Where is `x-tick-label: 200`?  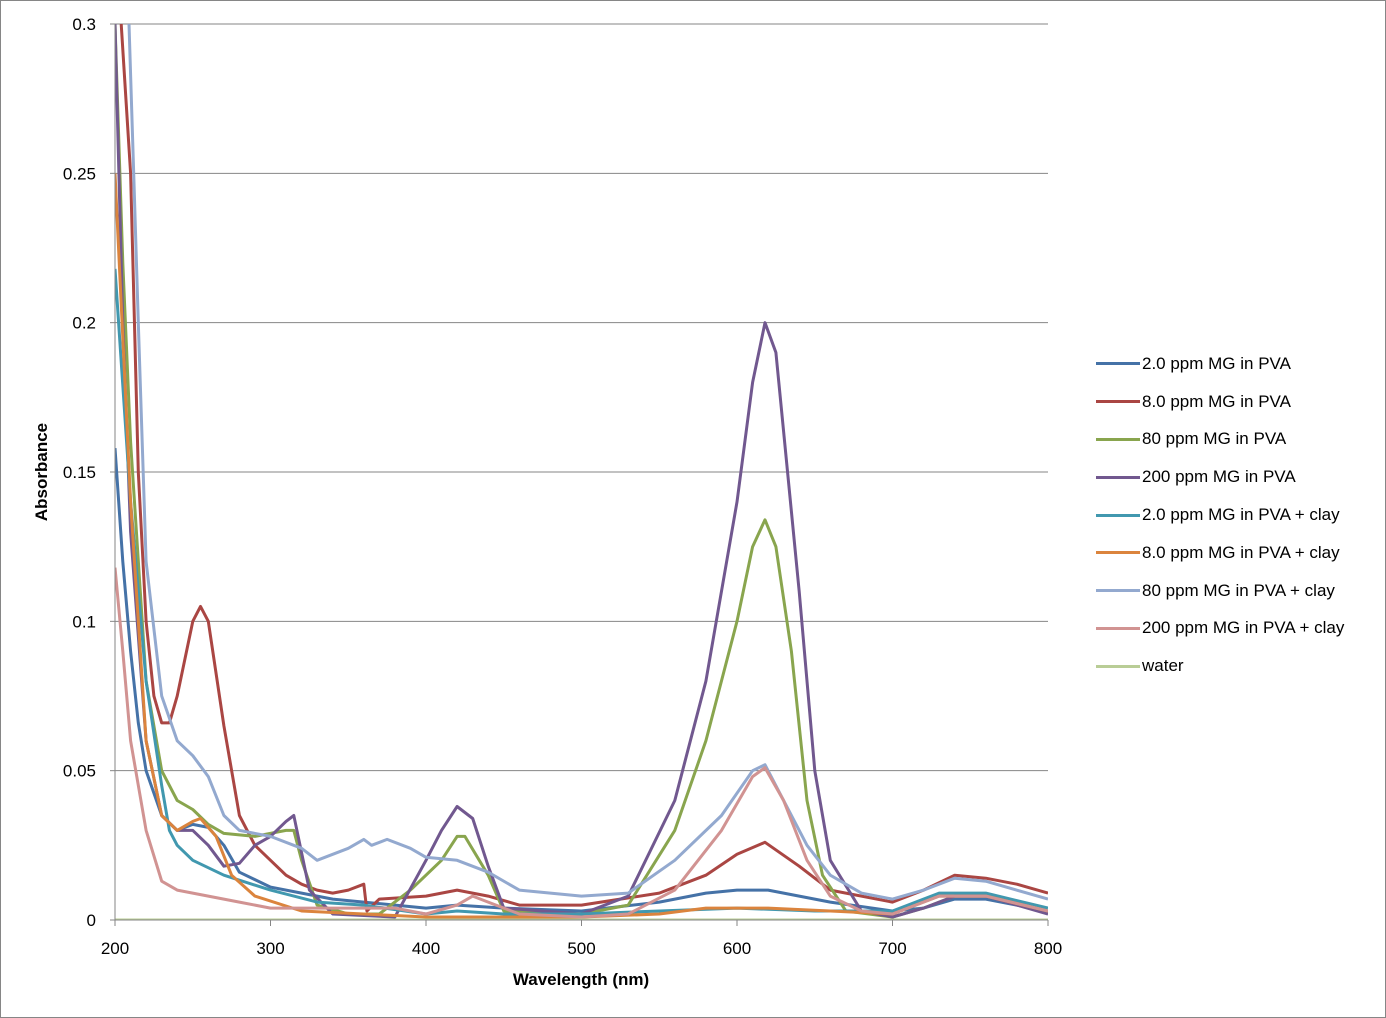 x-tick-label: 200 is located at coordinates (115, 948).